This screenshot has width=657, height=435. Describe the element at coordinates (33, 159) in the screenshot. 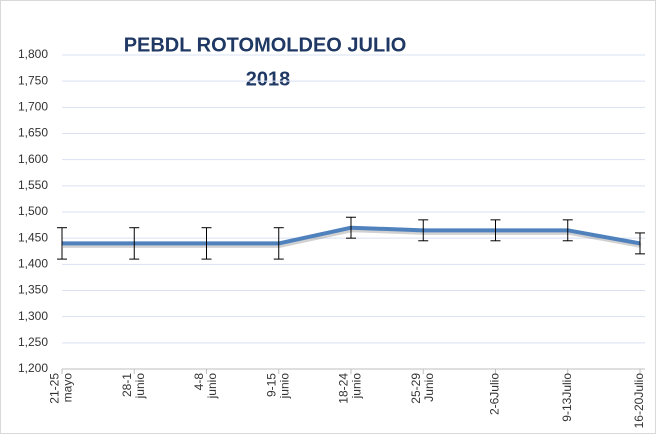

I see `y-tick-label: 1,600` at that location.